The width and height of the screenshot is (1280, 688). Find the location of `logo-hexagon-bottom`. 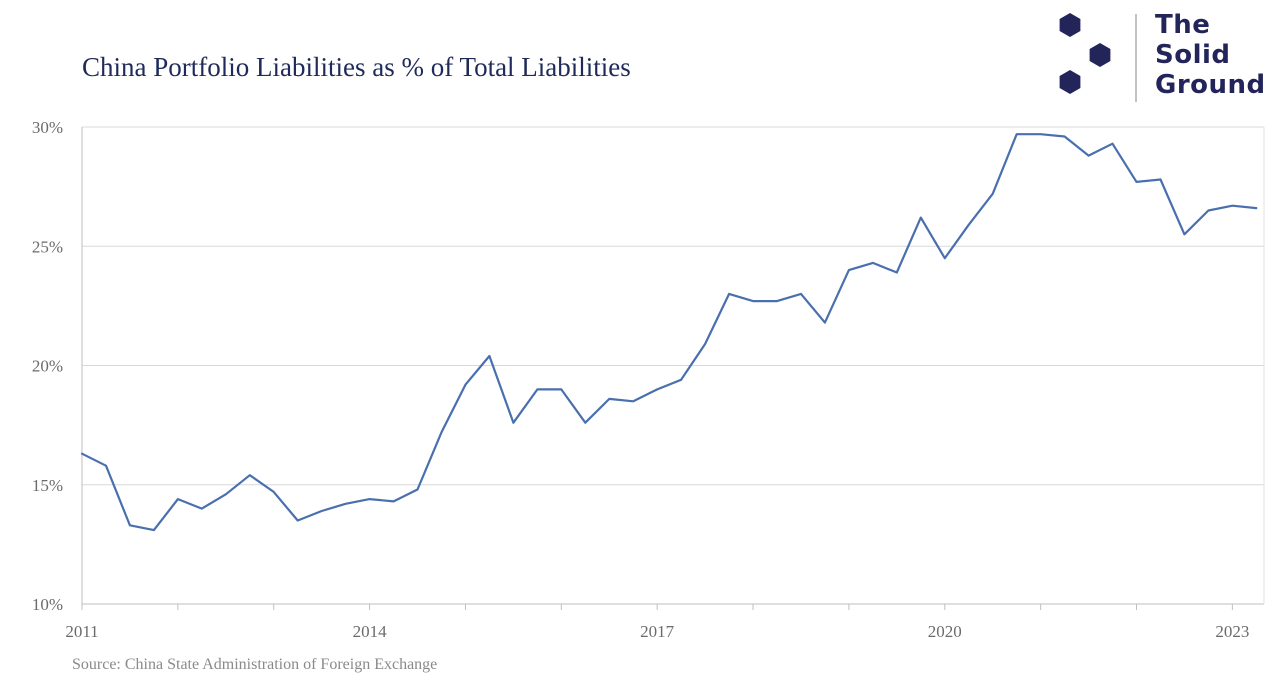

logo-hexagon-bottom is located at coordinates (1070, 82).